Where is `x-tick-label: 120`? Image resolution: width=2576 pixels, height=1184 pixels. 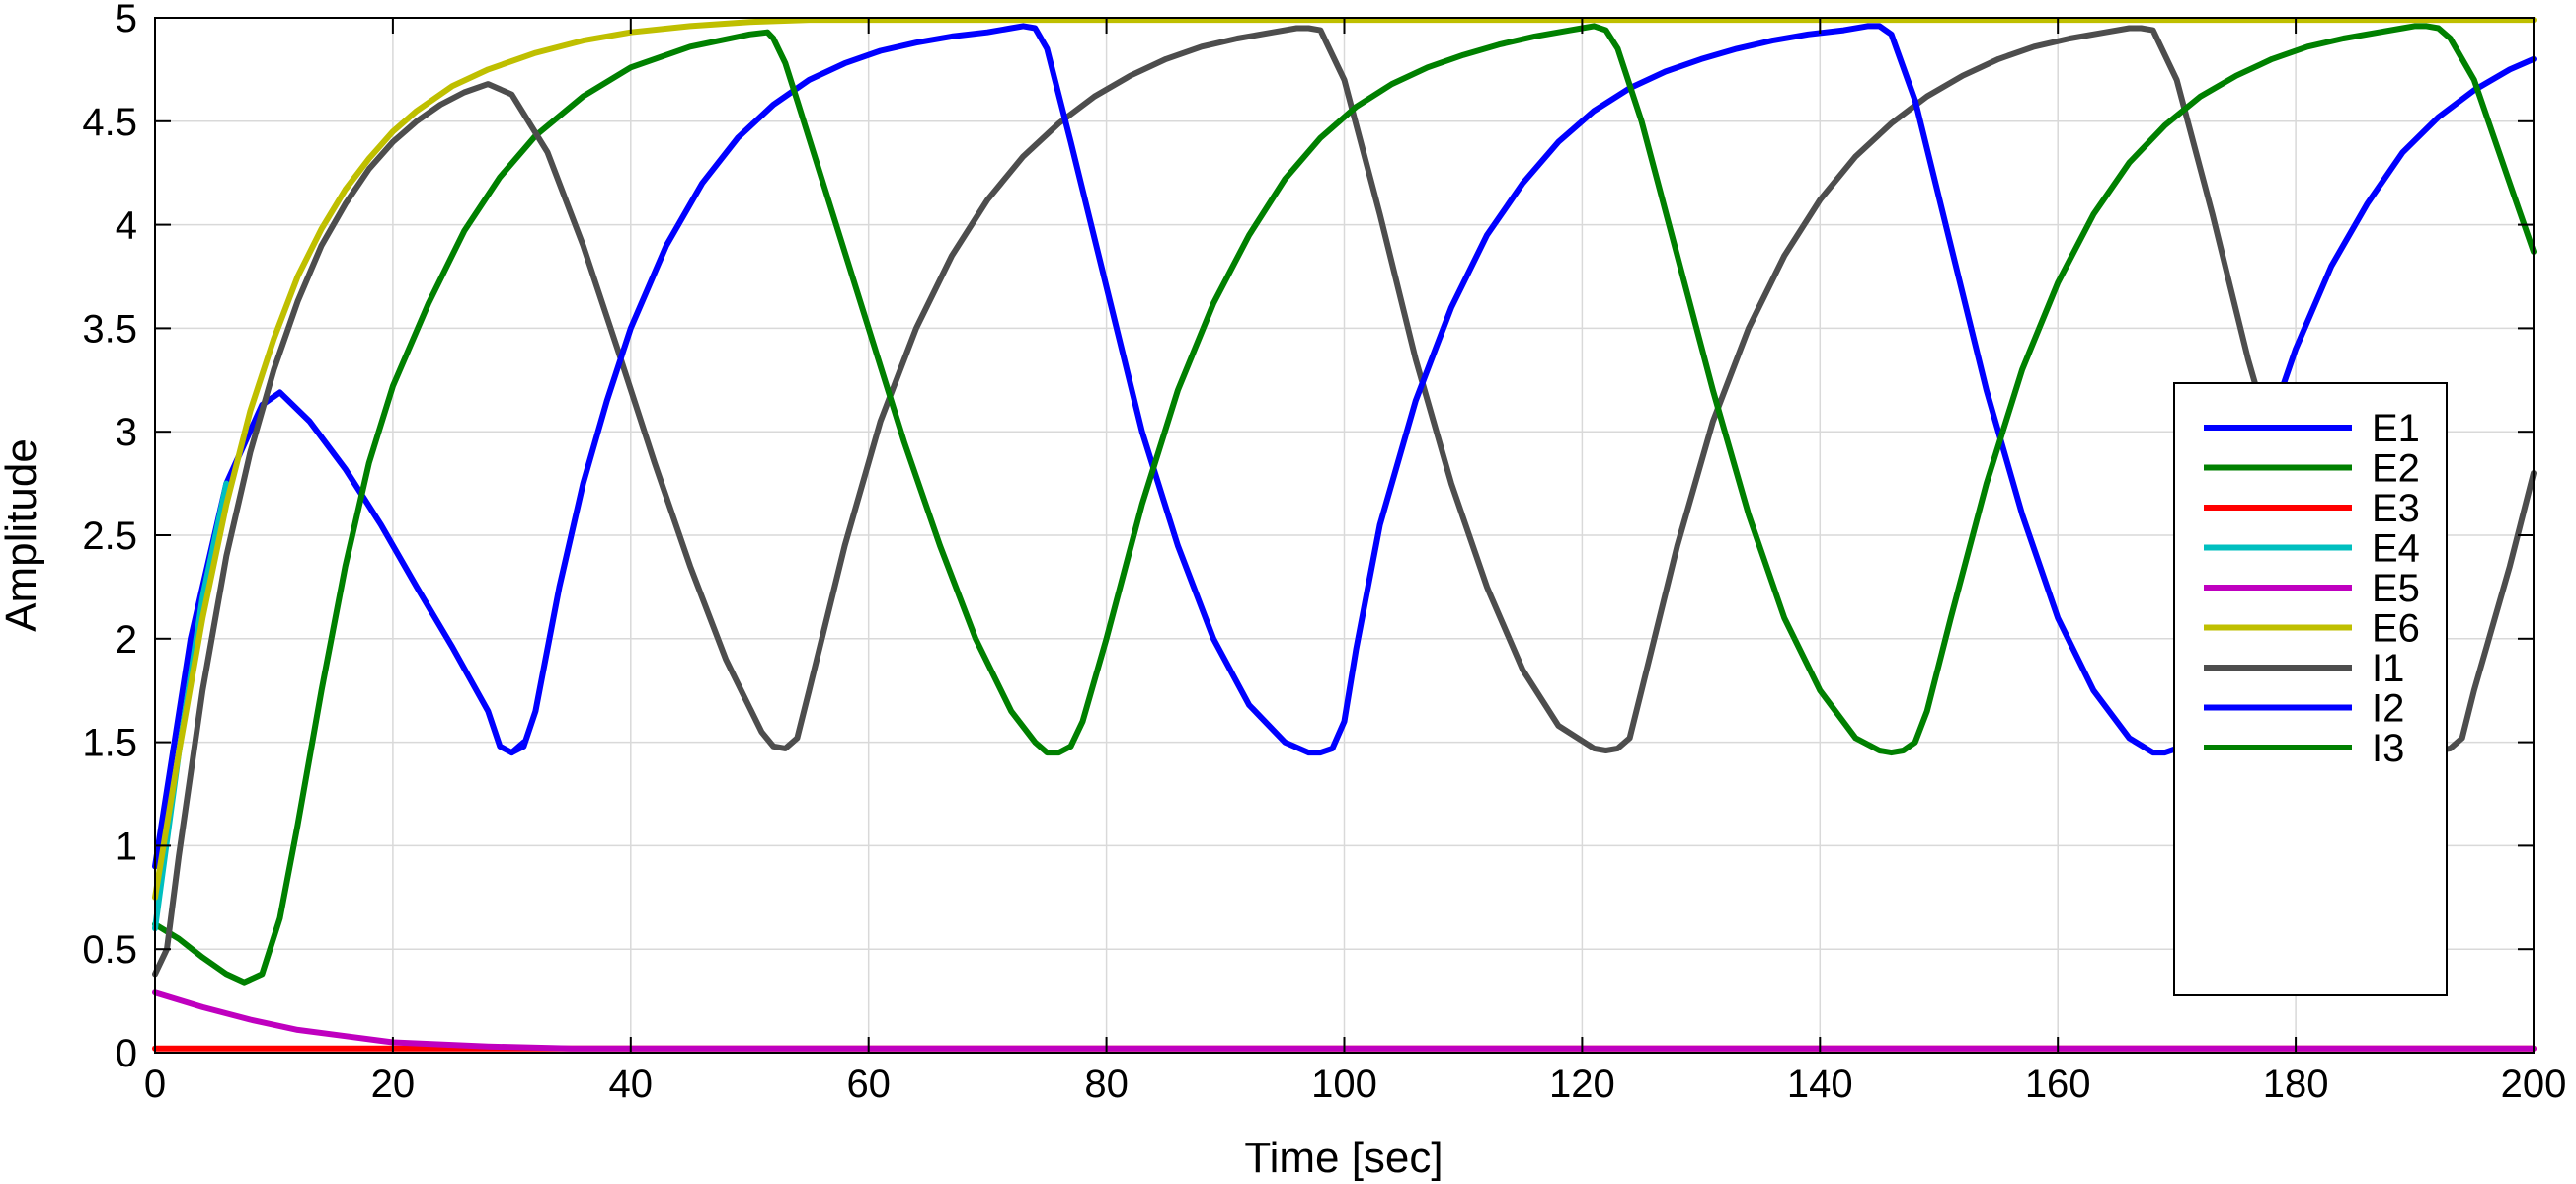
x-tick-label: 120 is located at coordinates (1582, 1084).